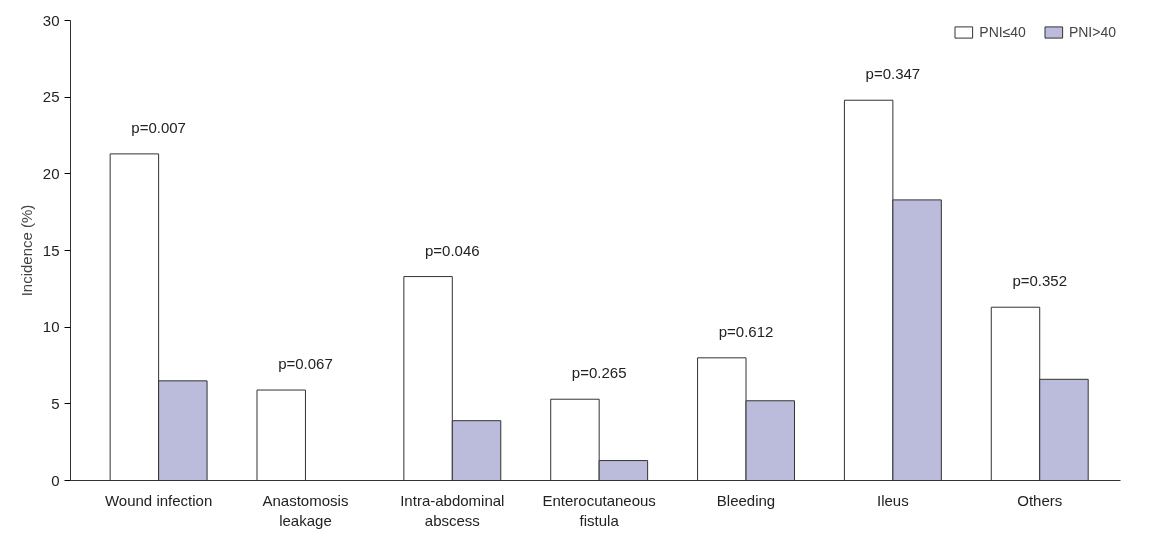 Image resolution: width=1153 pixels, height=548 pixels. I want to click on annotation: p=0.046, so click(452, 250).